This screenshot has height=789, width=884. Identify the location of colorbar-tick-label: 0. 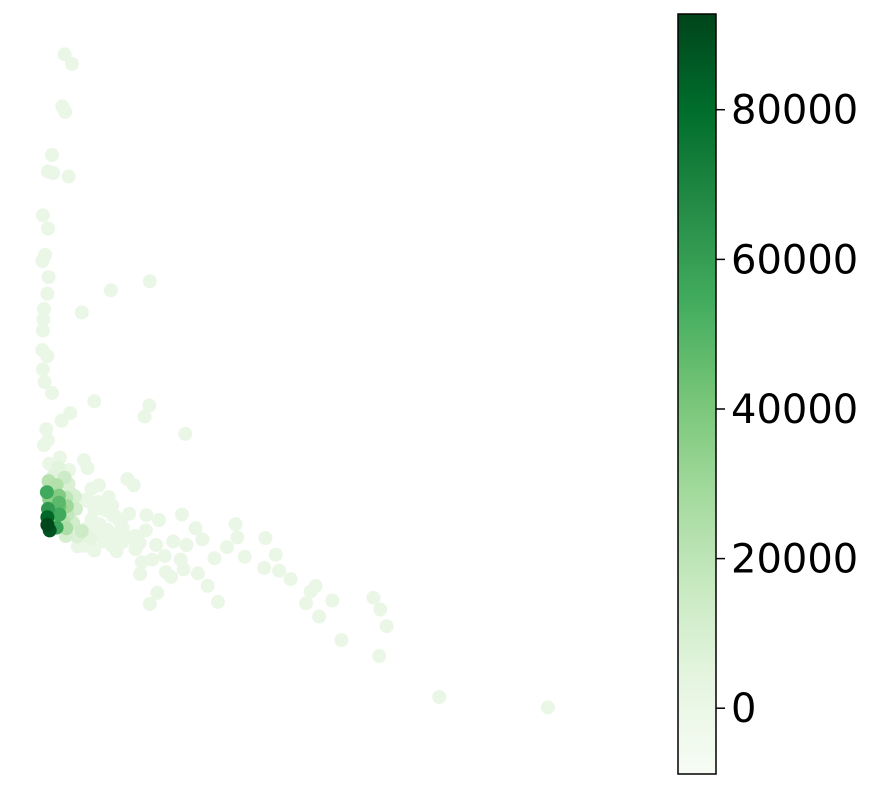
(743, 709).